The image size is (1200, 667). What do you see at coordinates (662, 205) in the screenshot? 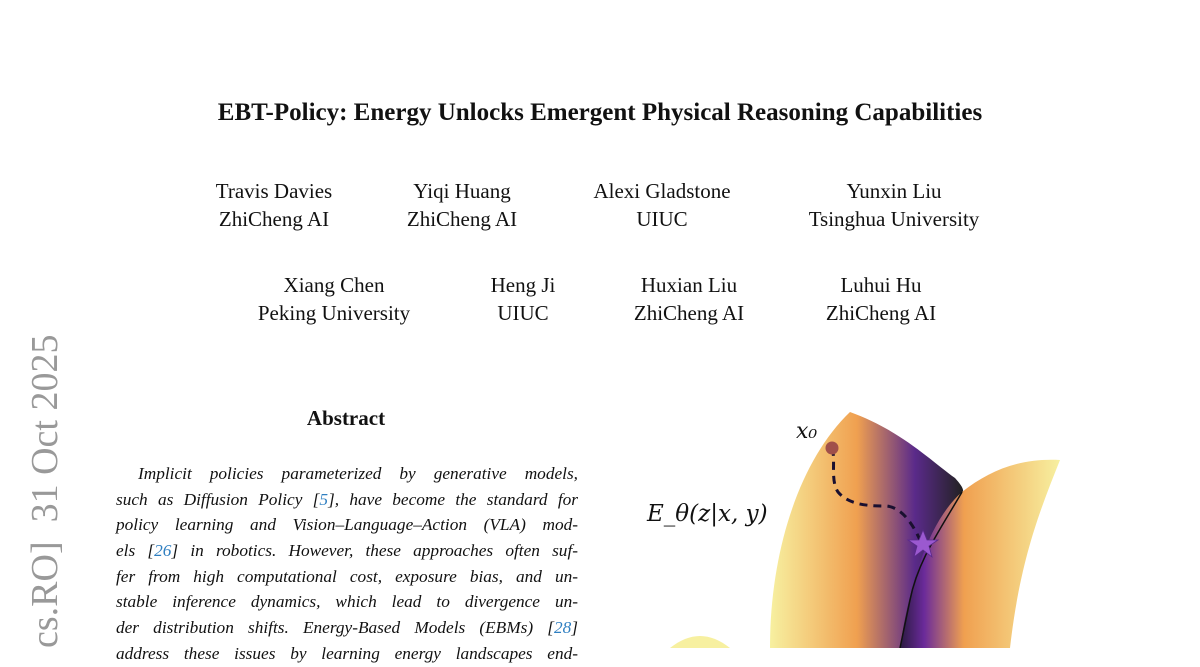
I see `author-block: Alexi Gladstone UIUC` at bounding box center [662, 205].